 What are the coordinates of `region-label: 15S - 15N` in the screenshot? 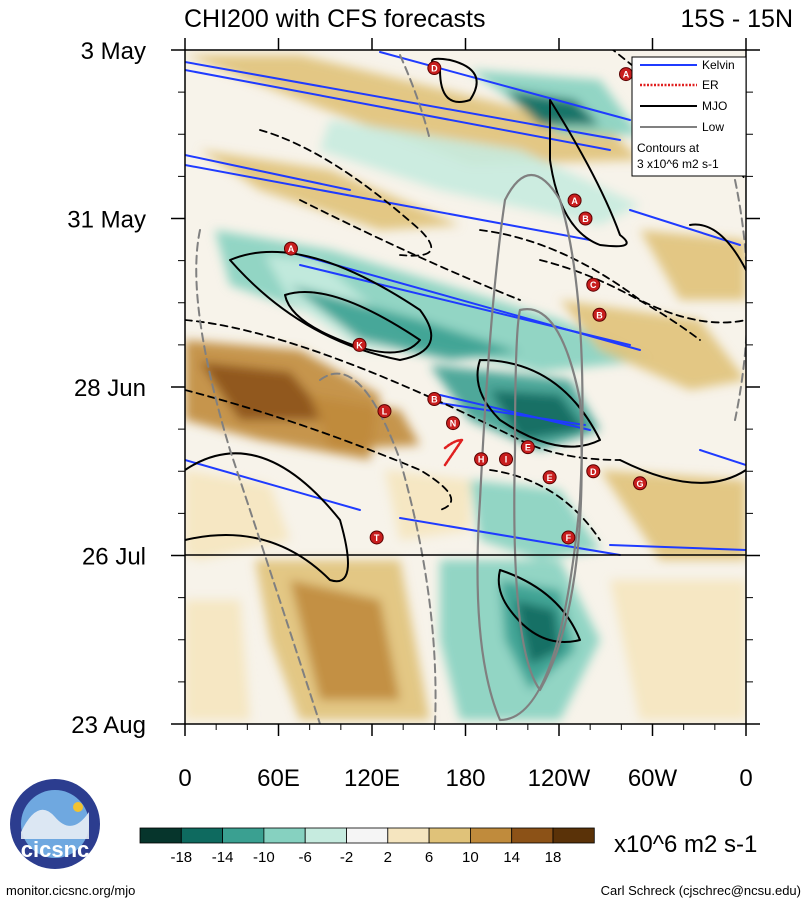 It's located at (736, 19).